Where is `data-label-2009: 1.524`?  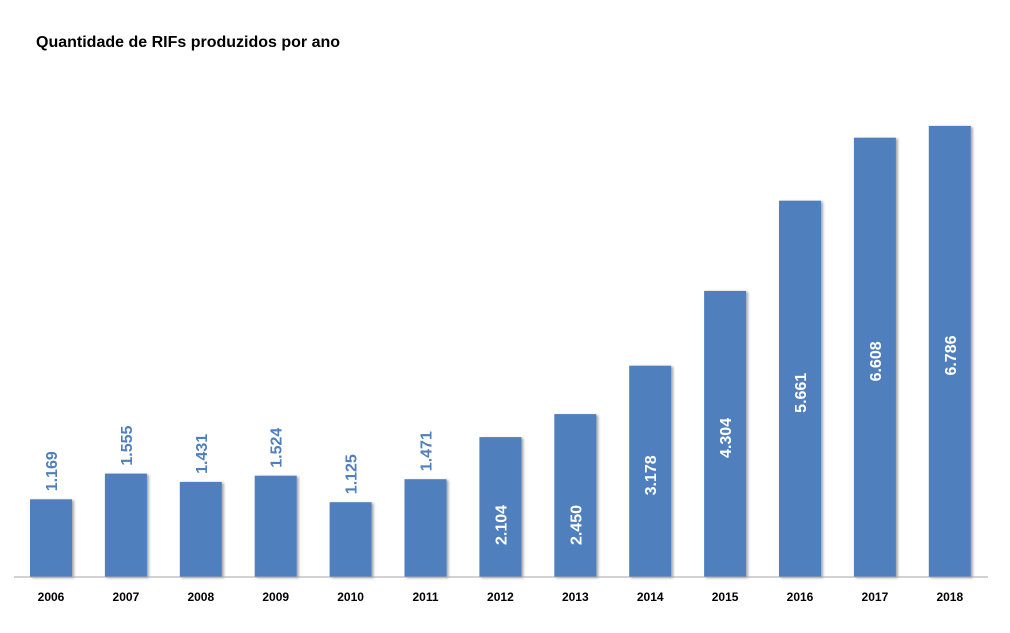 data-label-2009: 1.524 is located at coordinates (277, 448).